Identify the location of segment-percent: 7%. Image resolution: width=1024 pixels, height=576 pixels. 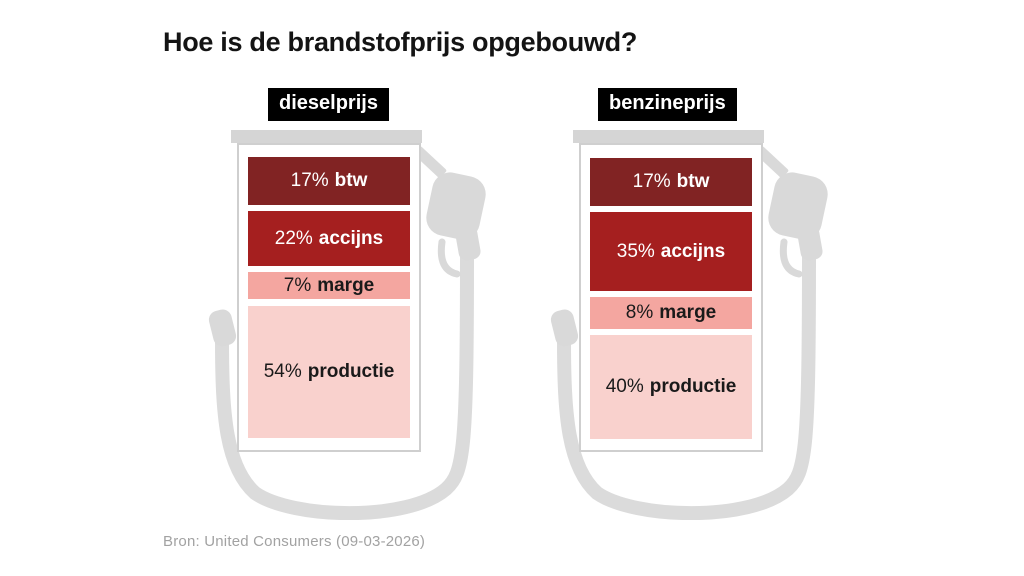
(297, 285).